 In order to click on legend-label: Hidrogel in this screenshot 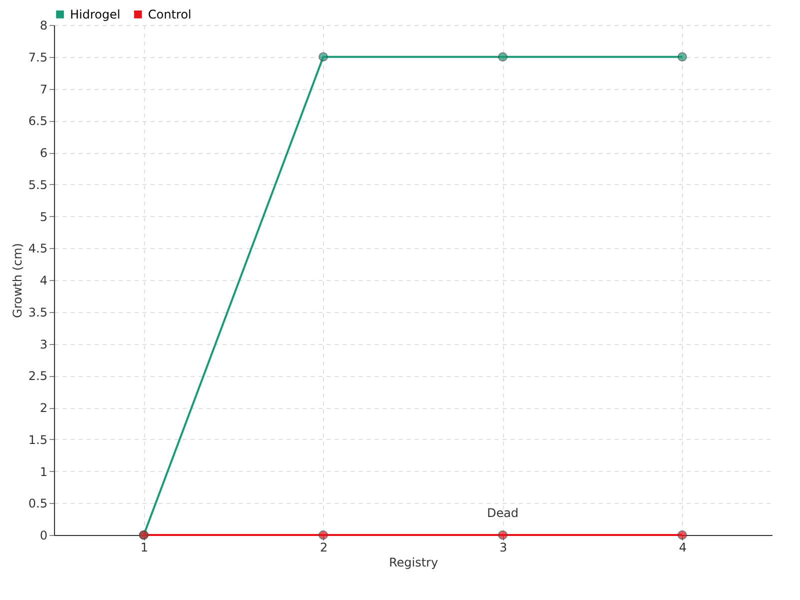, I will do `click(95, 14)`.